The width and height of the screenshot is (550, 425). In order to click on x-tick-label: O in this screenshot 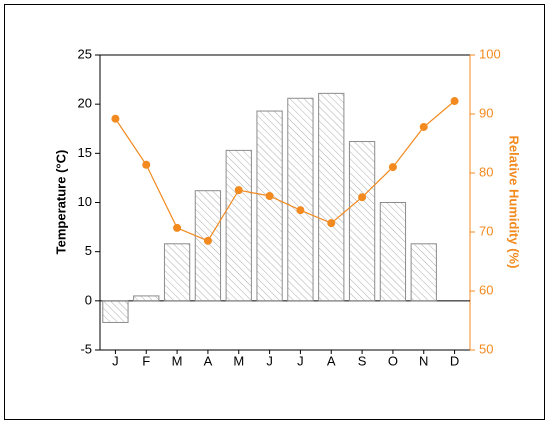, I will do `click(393, 360)`.